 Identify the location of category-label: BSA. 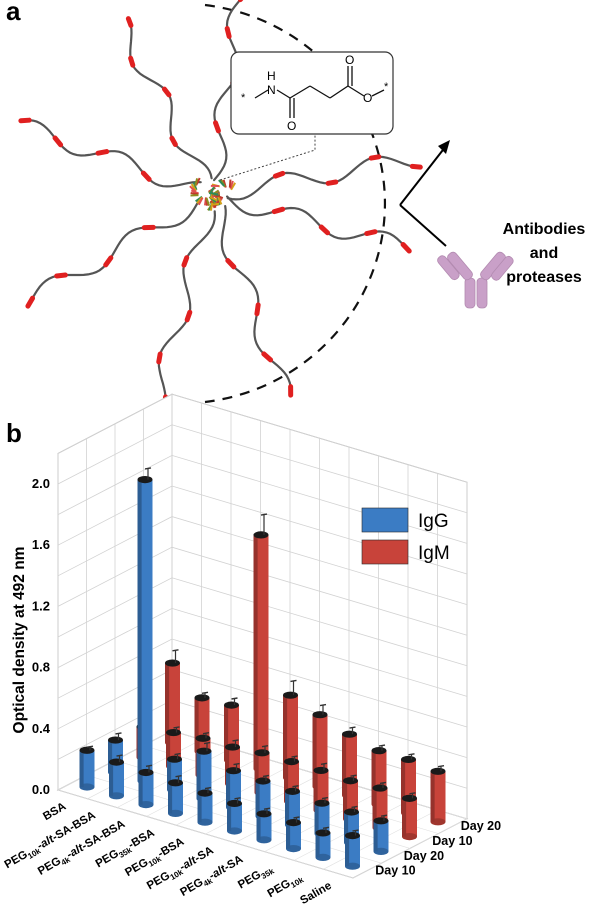
(54, 812).